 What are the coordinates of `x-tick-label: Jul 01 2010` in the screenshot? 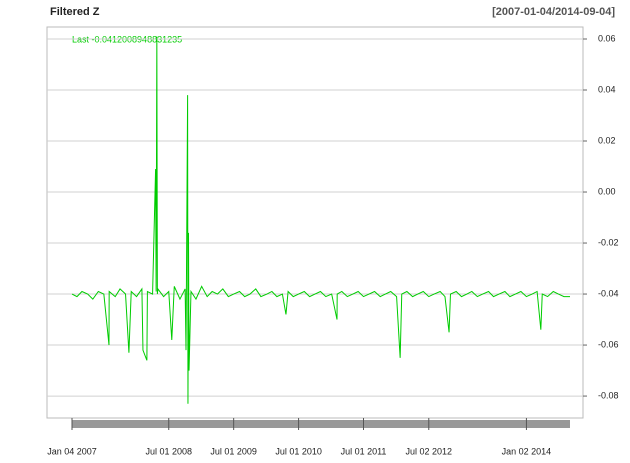 It's located at (298, 451).